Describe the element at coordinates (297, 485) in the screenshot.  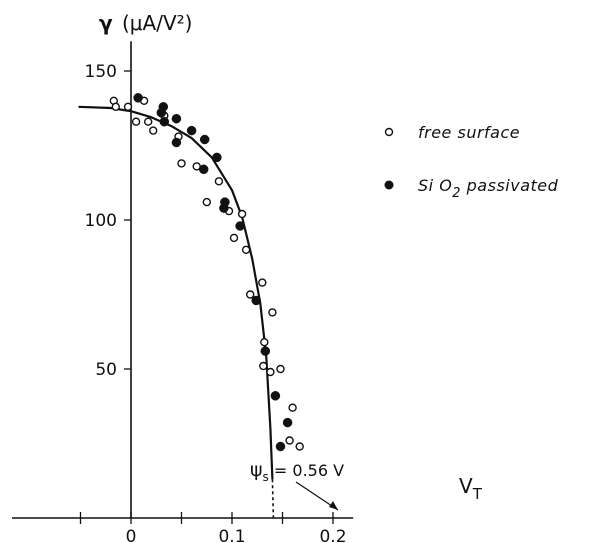
I see `psi-annotation: ψs = 0.56 V` at that location.